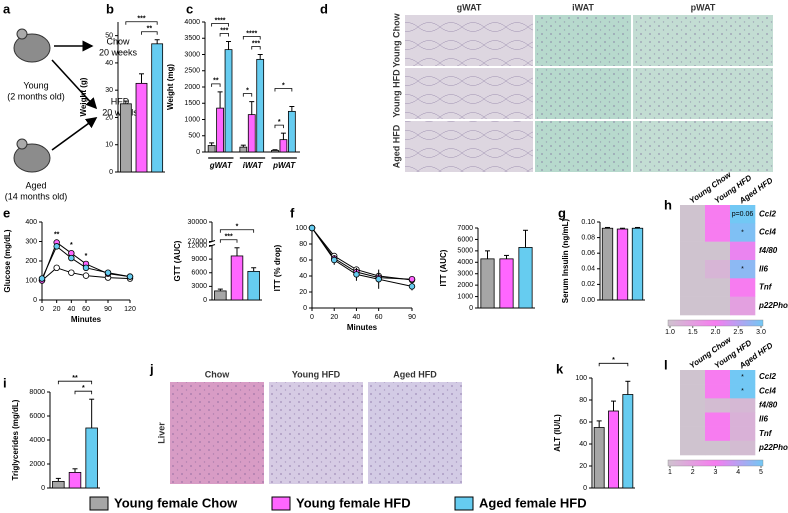  I want to click on x-tick-label: iWAT, so click(253, 165).